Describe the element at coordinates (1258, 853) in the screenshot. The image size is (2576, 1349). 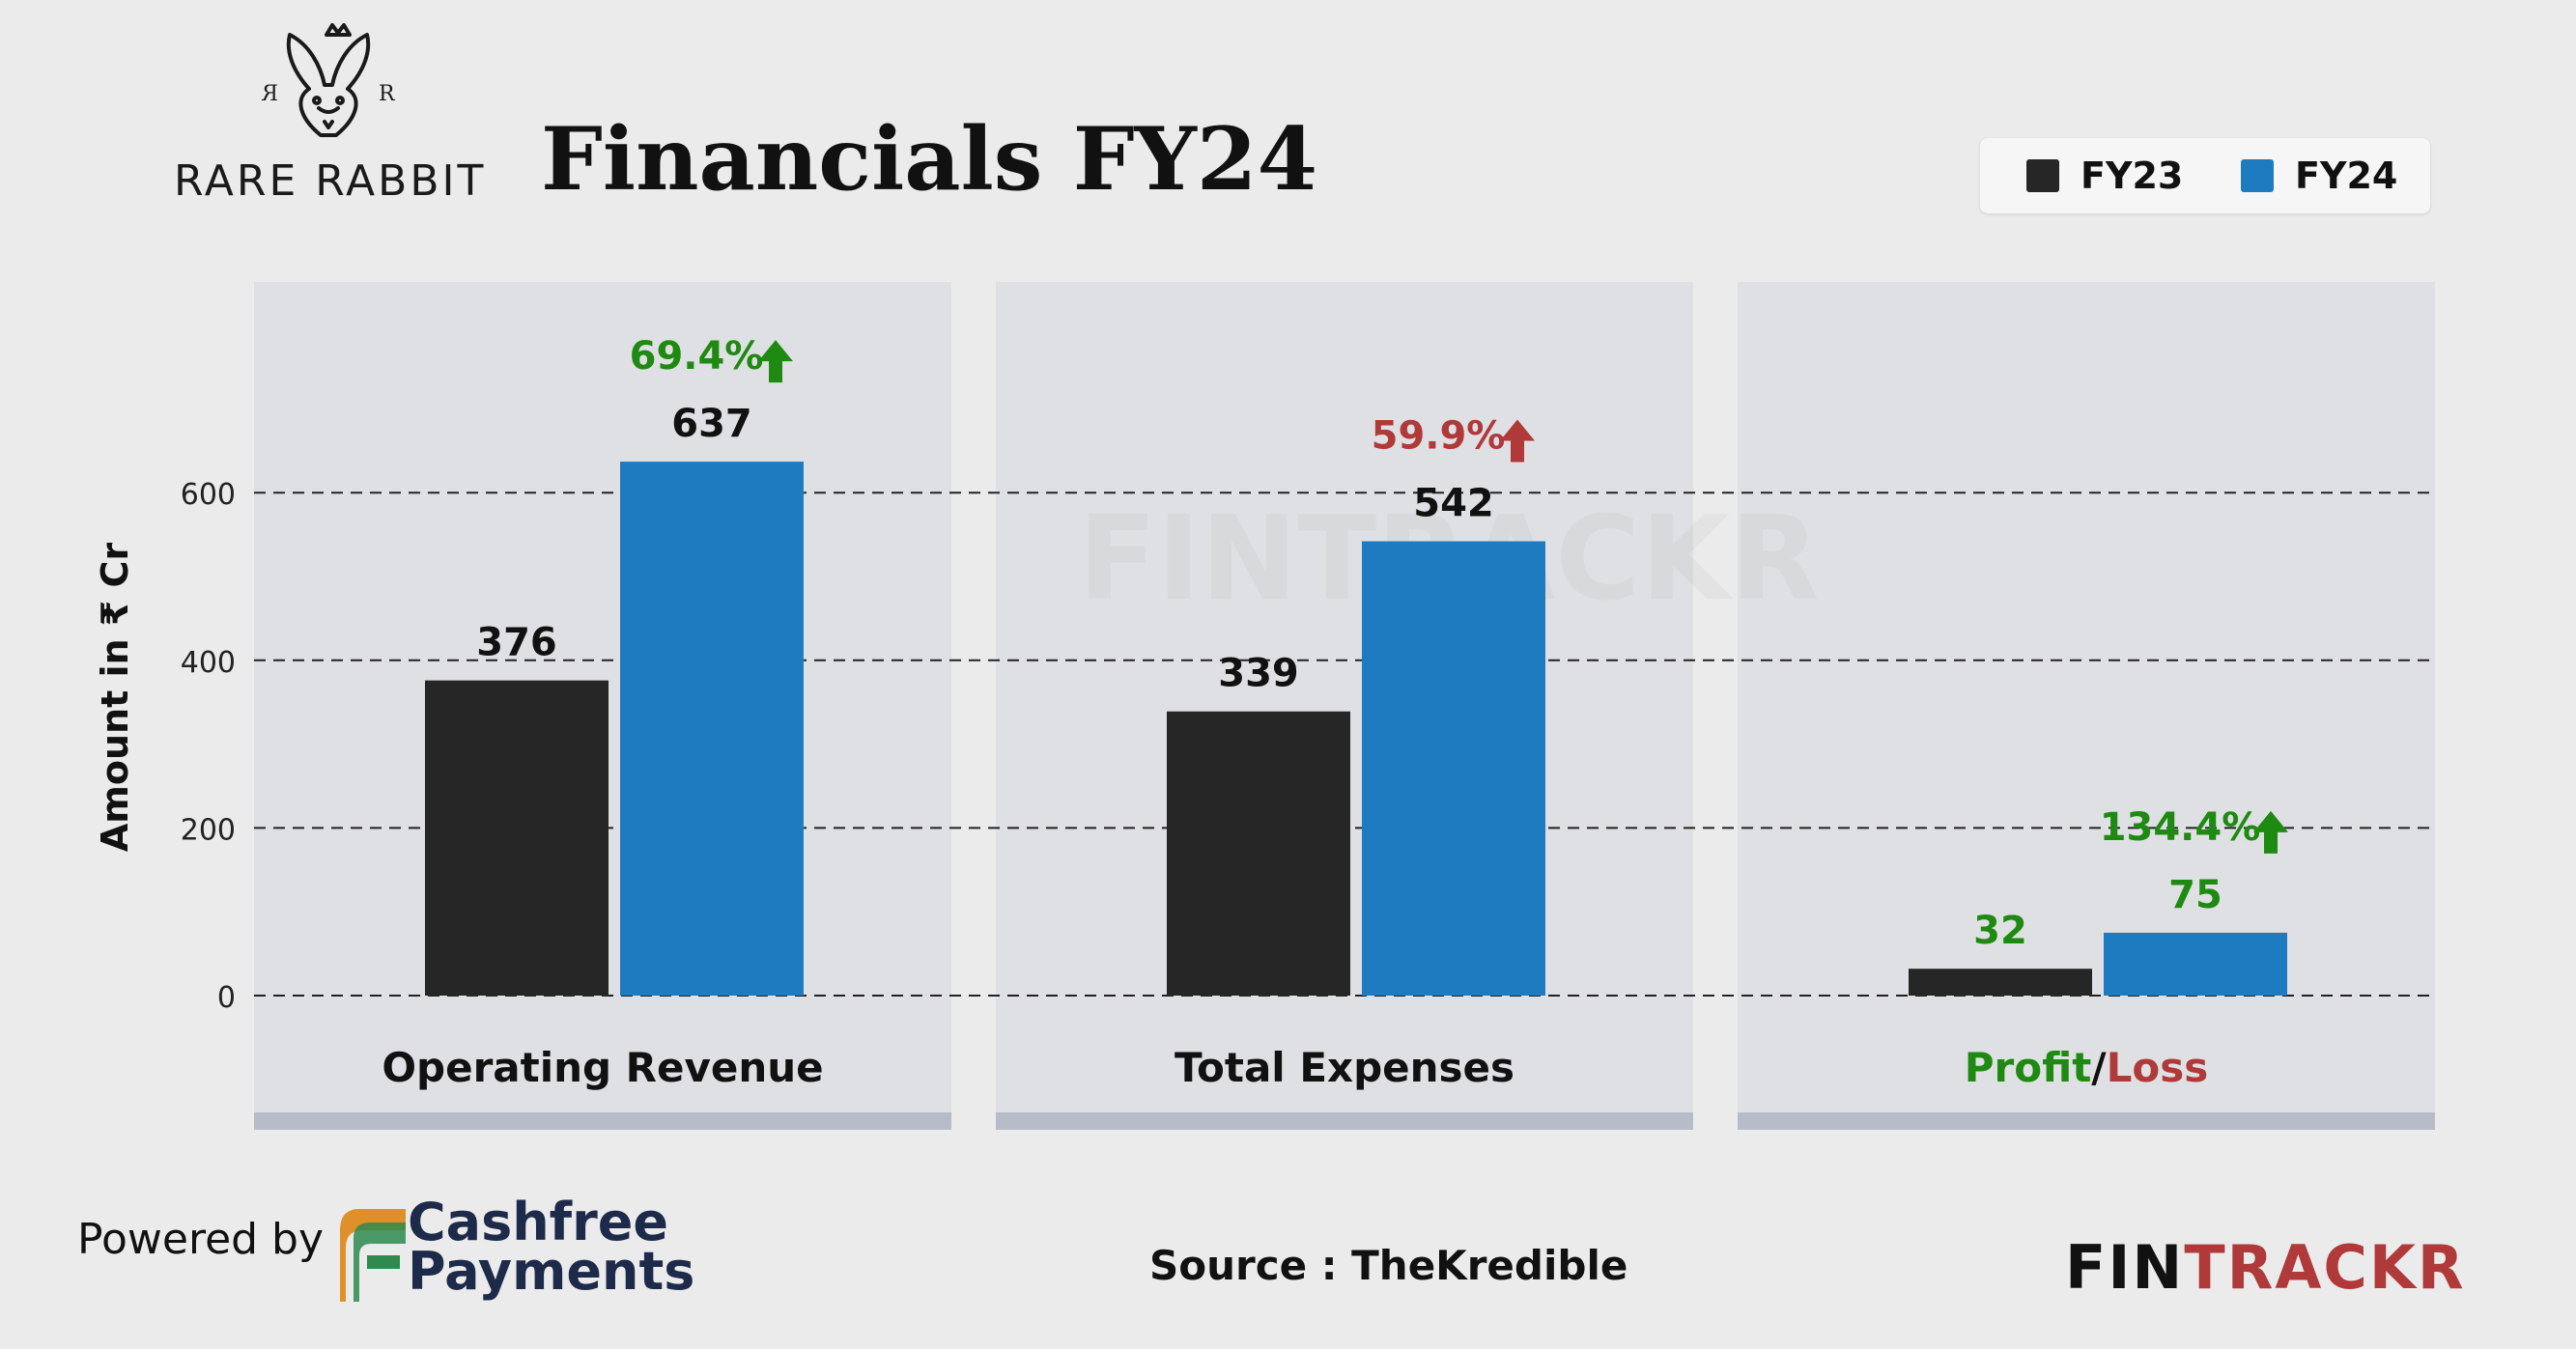
I see `bar-fy23-total-expenses` at that location.